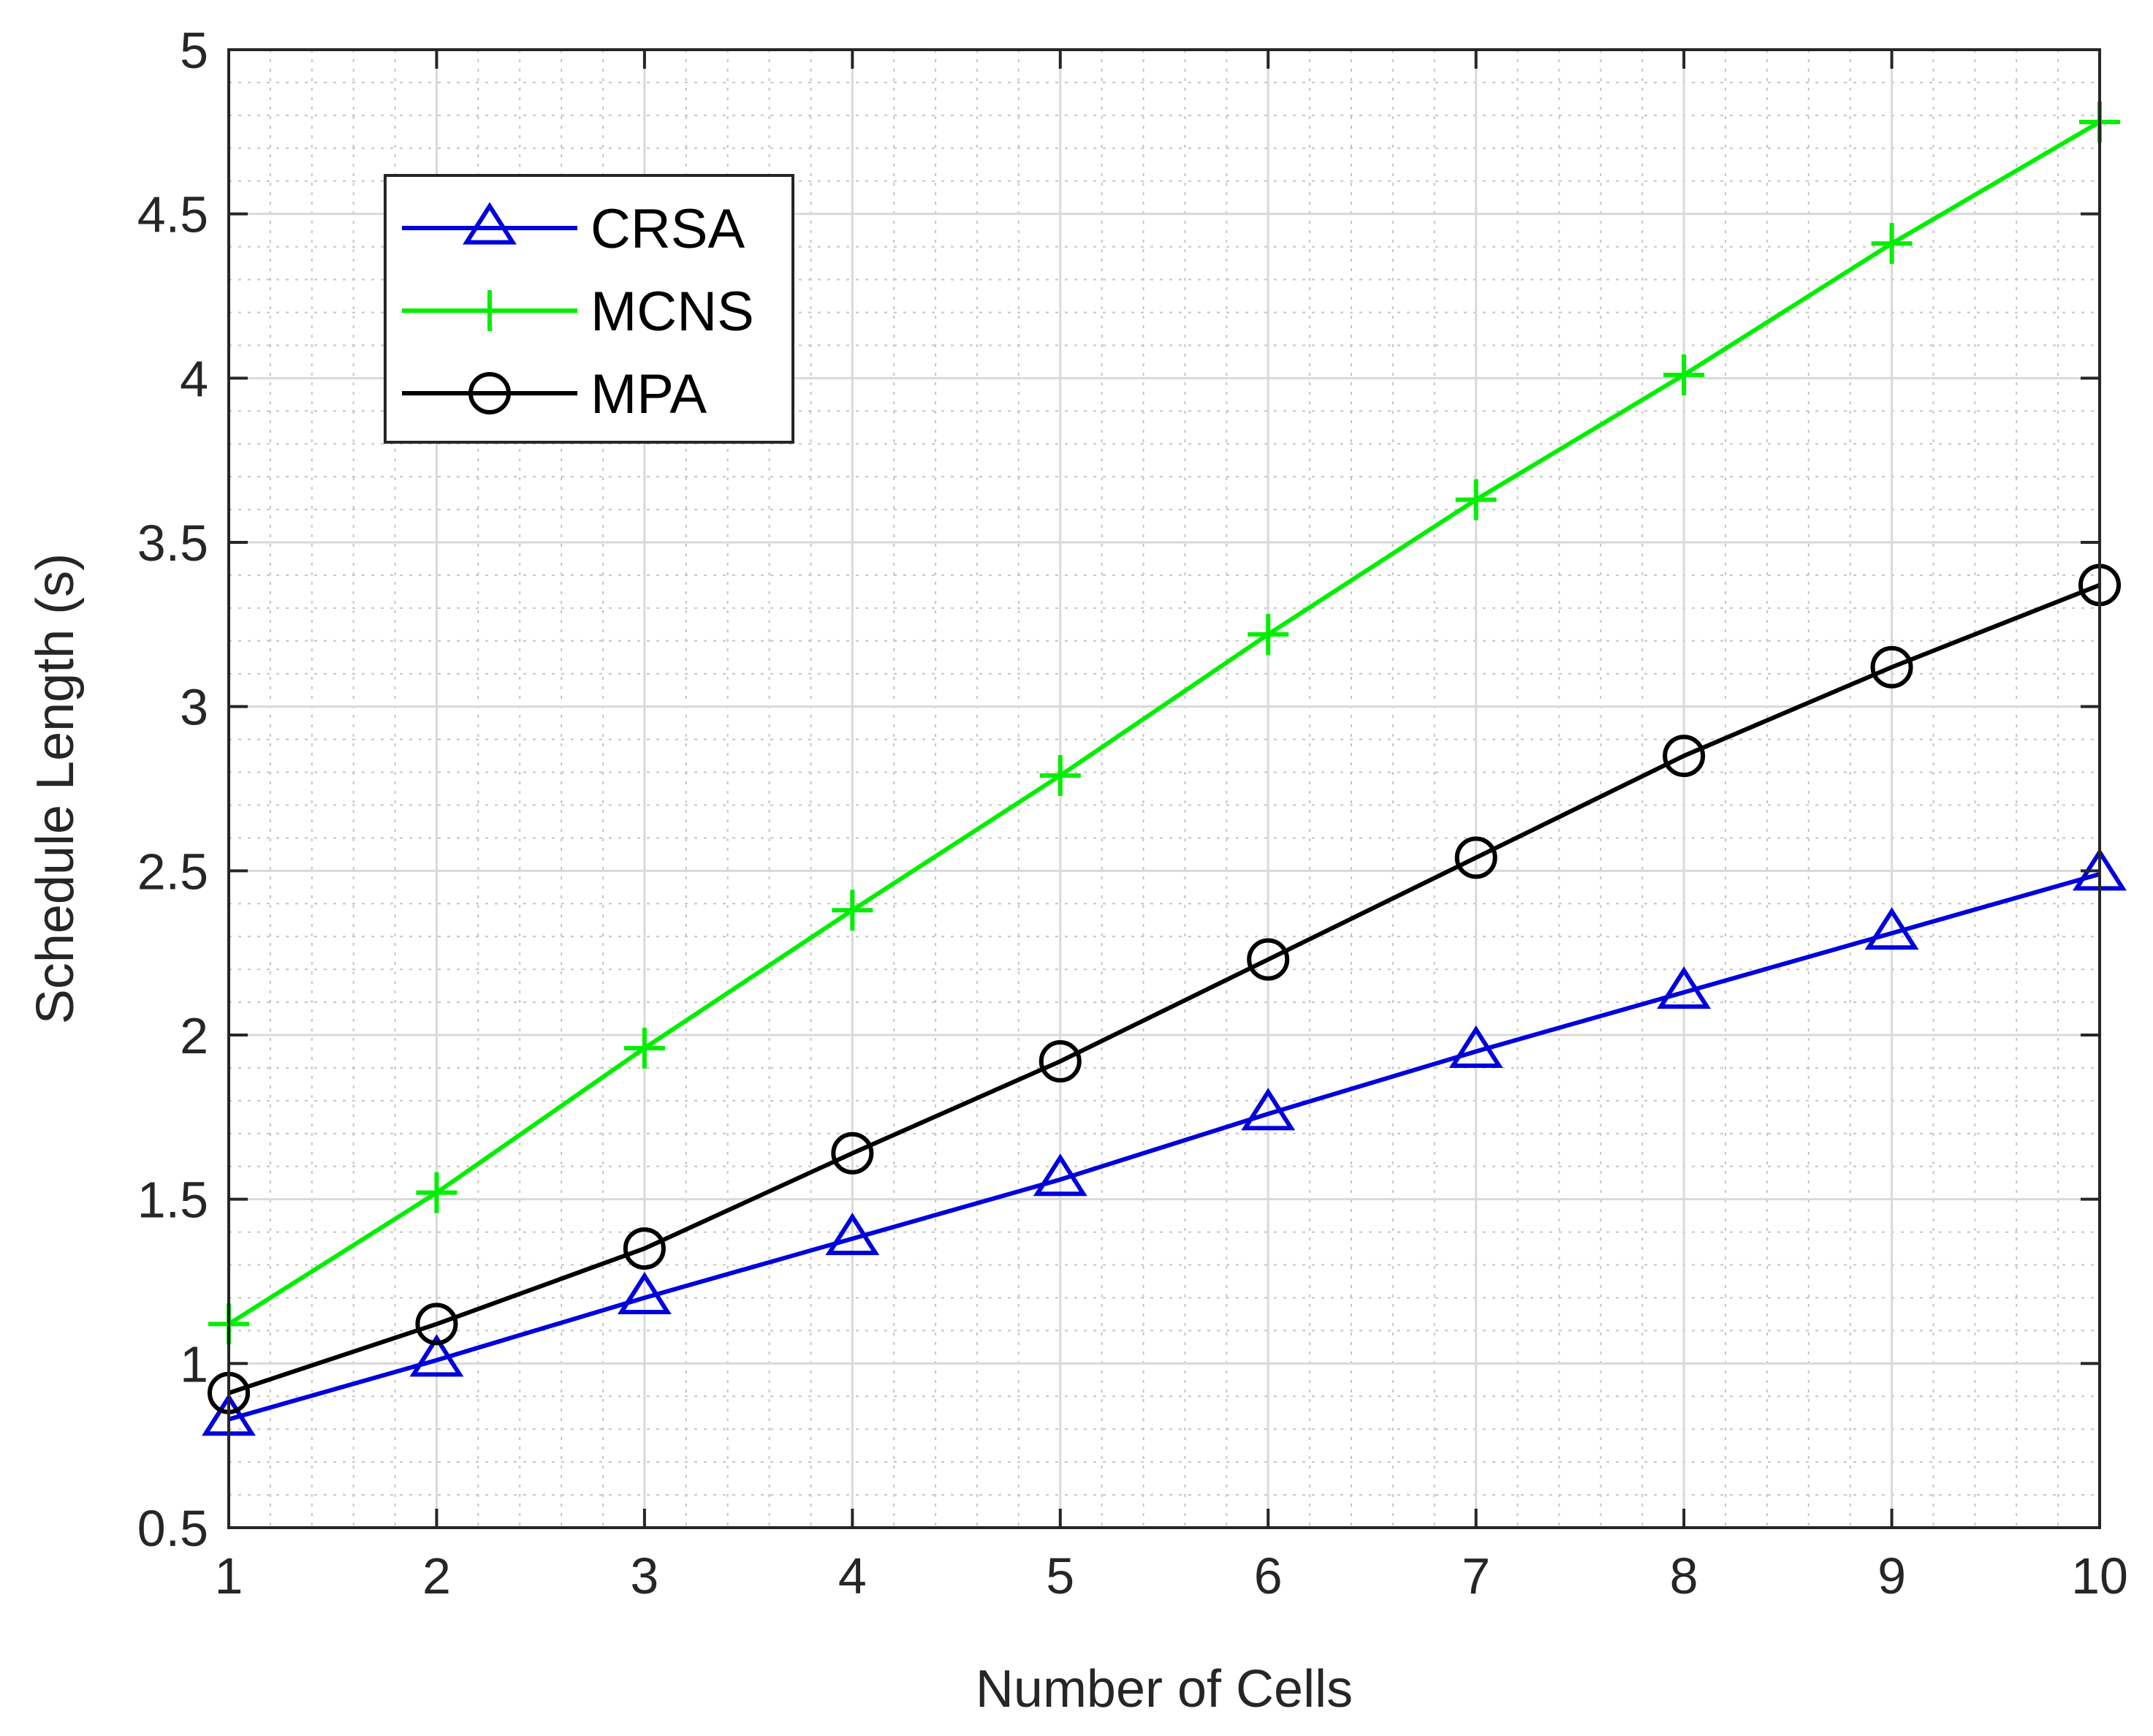 The height and width of the screenshot is (1736, 2153). Describe the element at coordinates (229, 1575) in the screenshot. I see `x-tick-label: 1` at that location.